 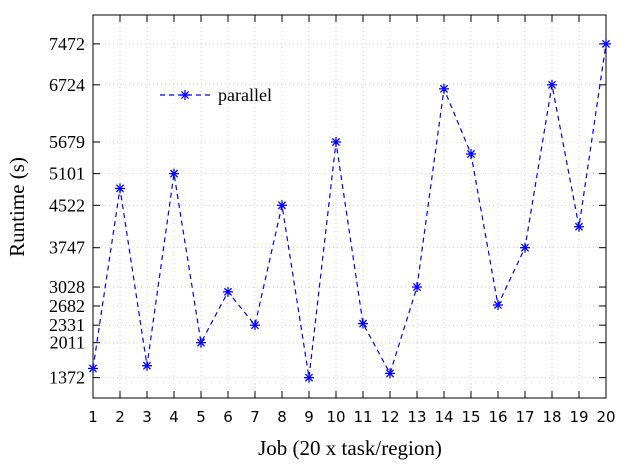 I want to click on x-tick-label: 16, so click(x=497, y=417).